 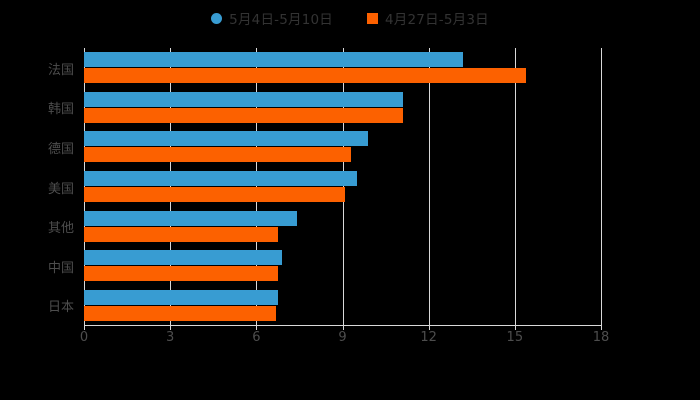 I want to click on y-axis-label-6: 日本, so click(x=60, y=308).